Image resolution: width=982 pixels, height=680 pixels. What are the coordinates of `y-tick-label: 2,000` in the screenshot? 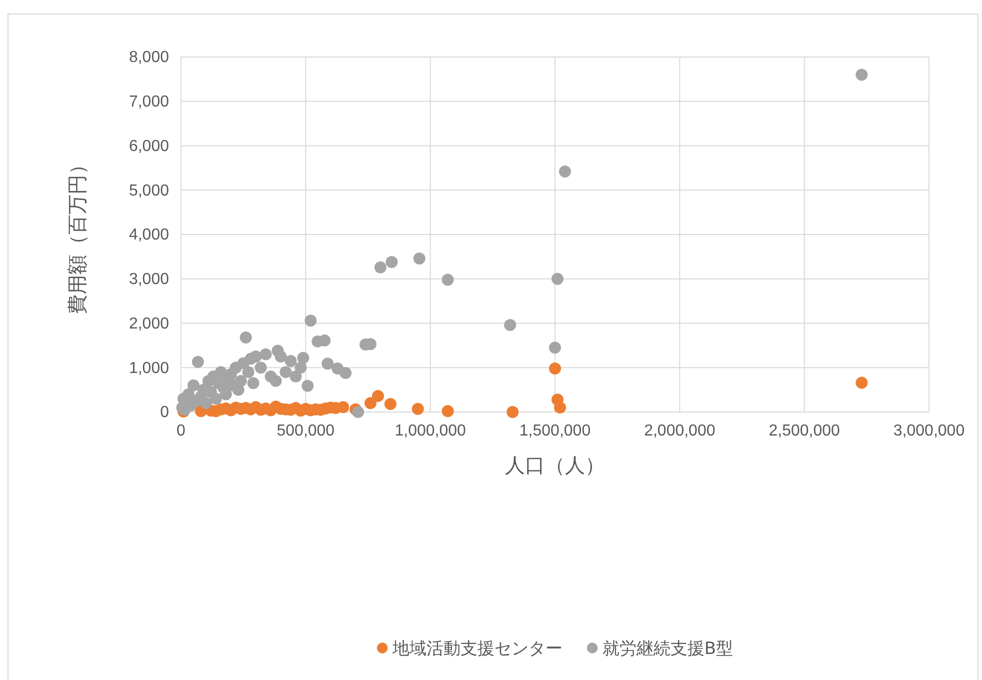 It's located at (149, 323).